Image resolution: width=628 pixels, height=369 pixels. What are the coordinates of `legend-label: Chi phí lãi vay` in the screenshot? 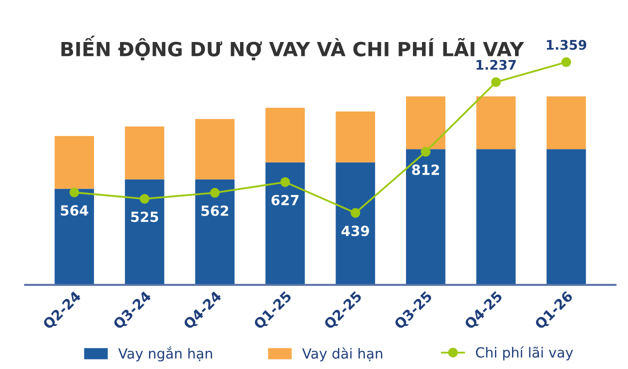 It's located at (525, 353).